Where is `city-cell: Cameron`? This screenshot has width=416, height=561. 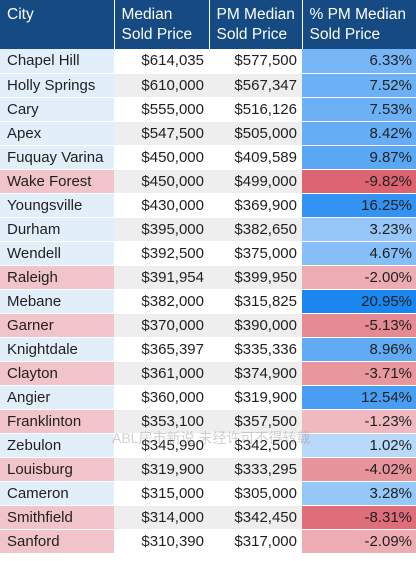 city-cell: Cameron is located at coordinates (57, 493).